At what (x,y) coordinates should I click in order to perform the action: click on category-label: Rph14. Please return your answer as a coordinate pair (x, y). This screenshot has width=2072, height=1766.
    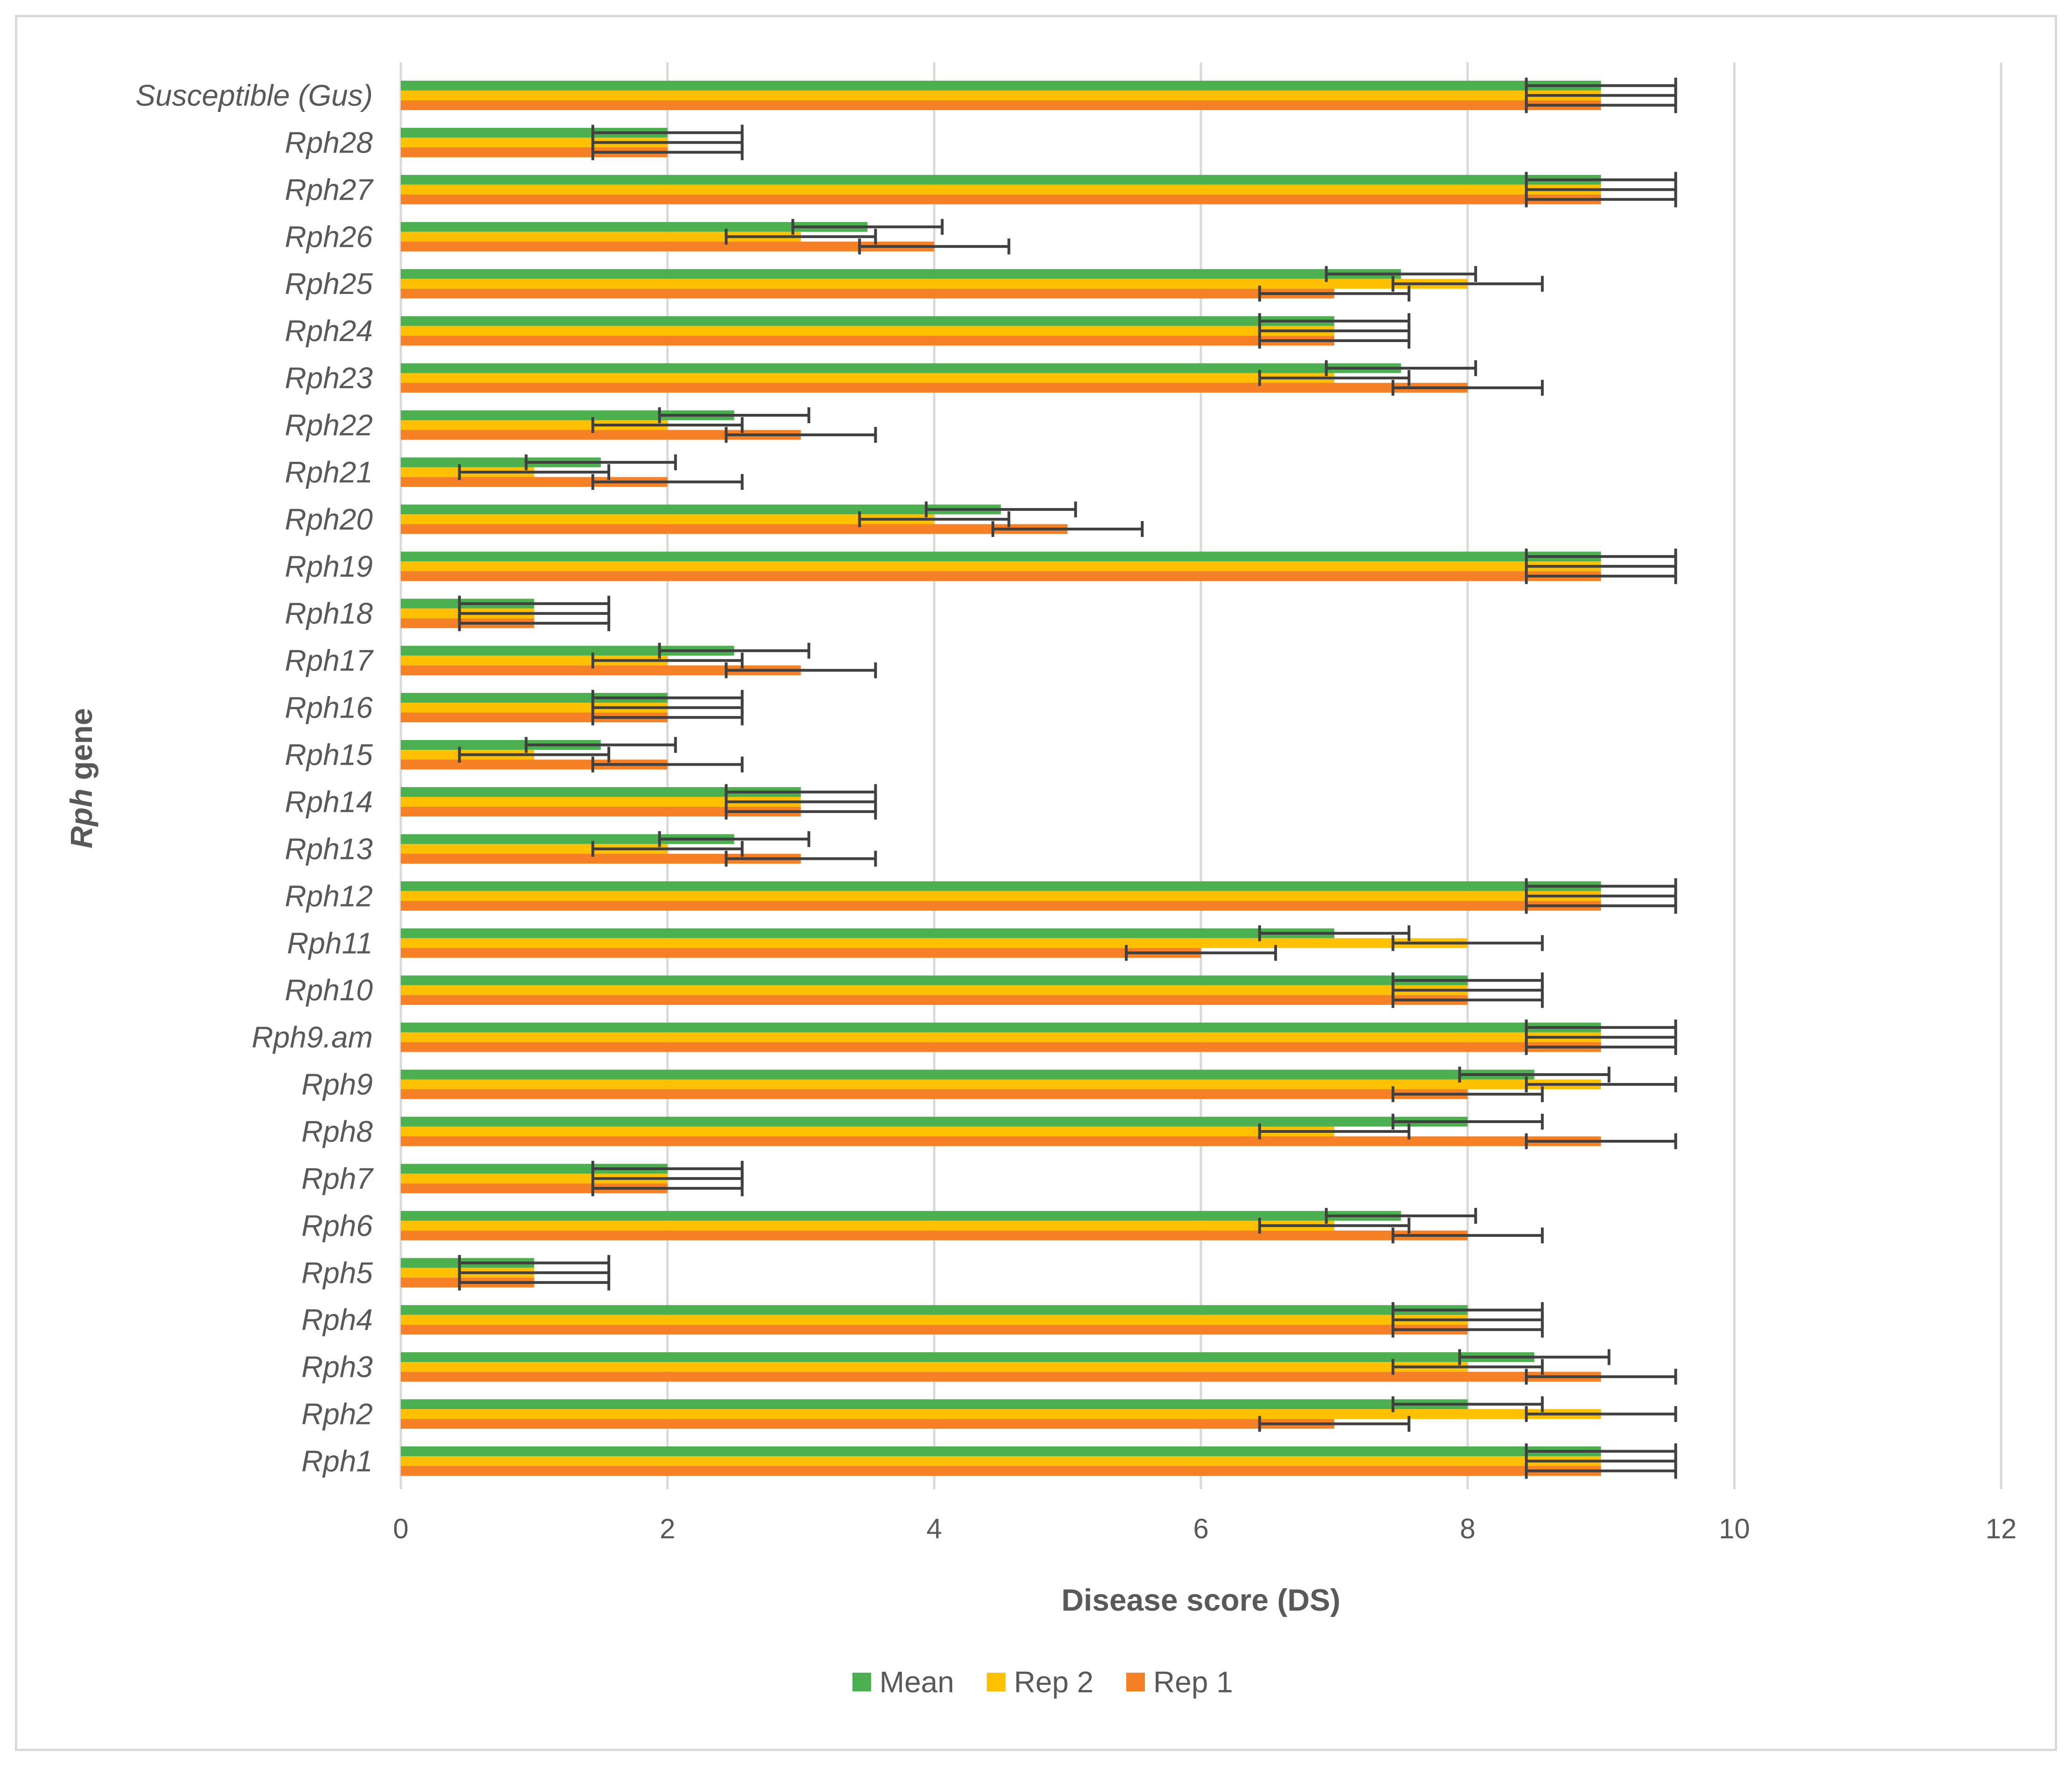
    Looking at the image, I should click on (329, 801).